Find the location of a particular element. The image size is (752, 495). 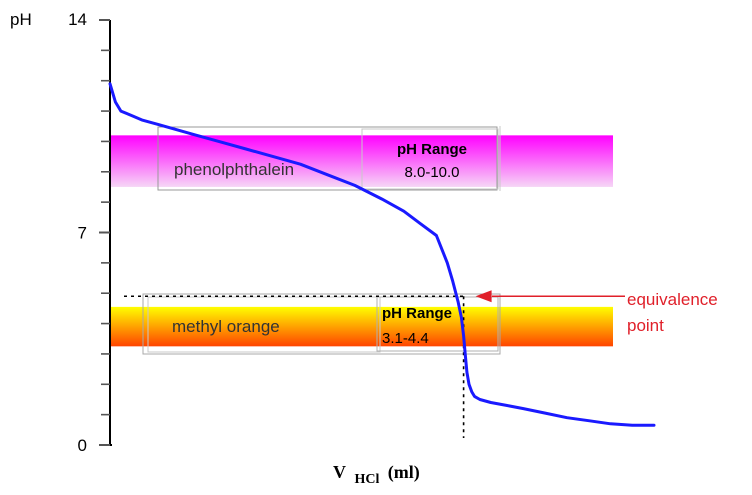

x-axis-title-unit: (ml) is located at coordinates (404, 472).